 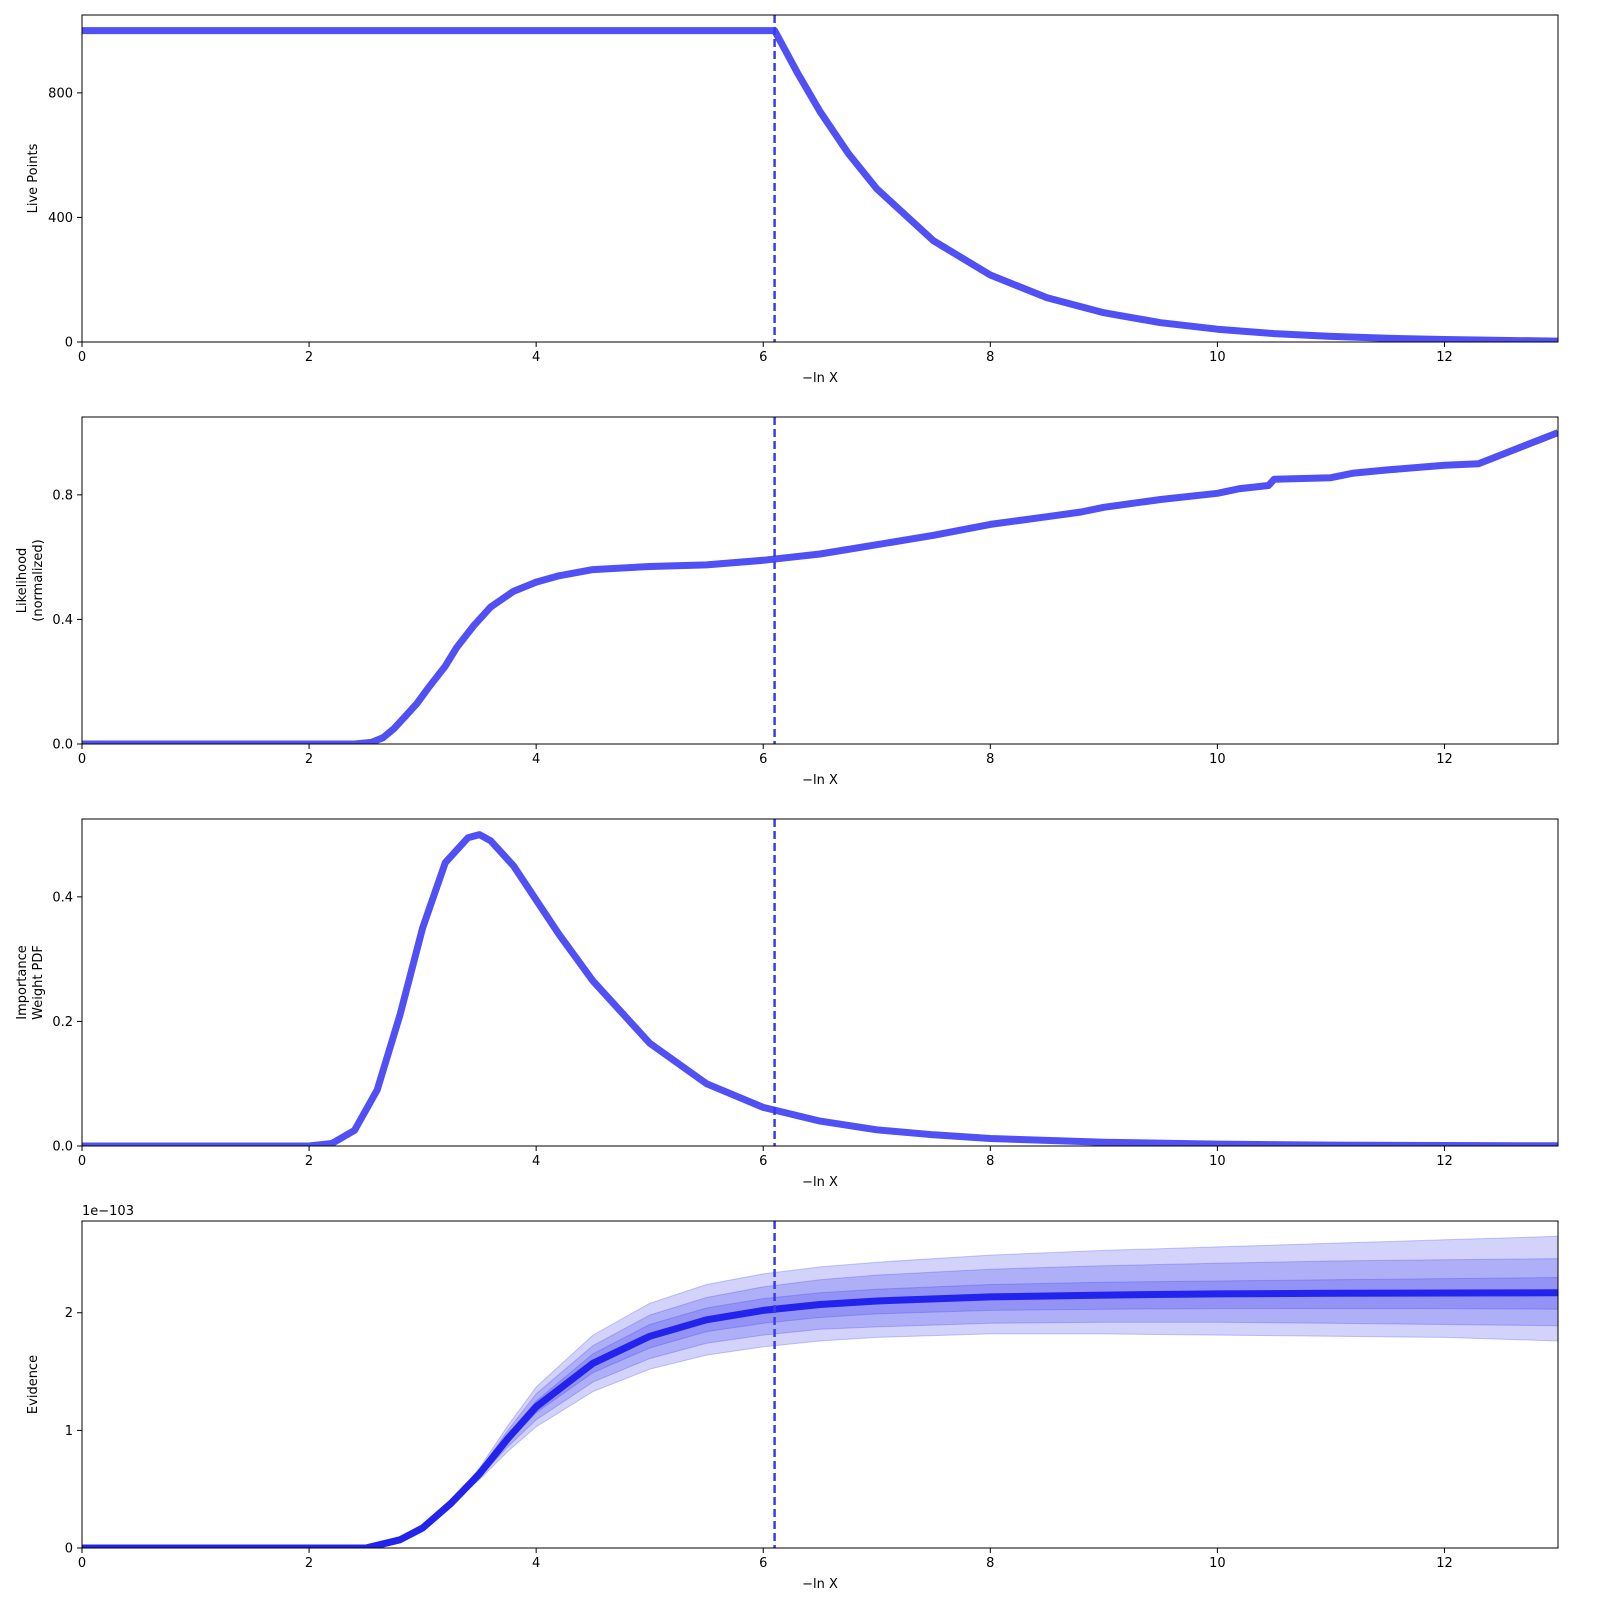 I want to click on y-offset-label: 1e−103, so click(x=108, y=1211).